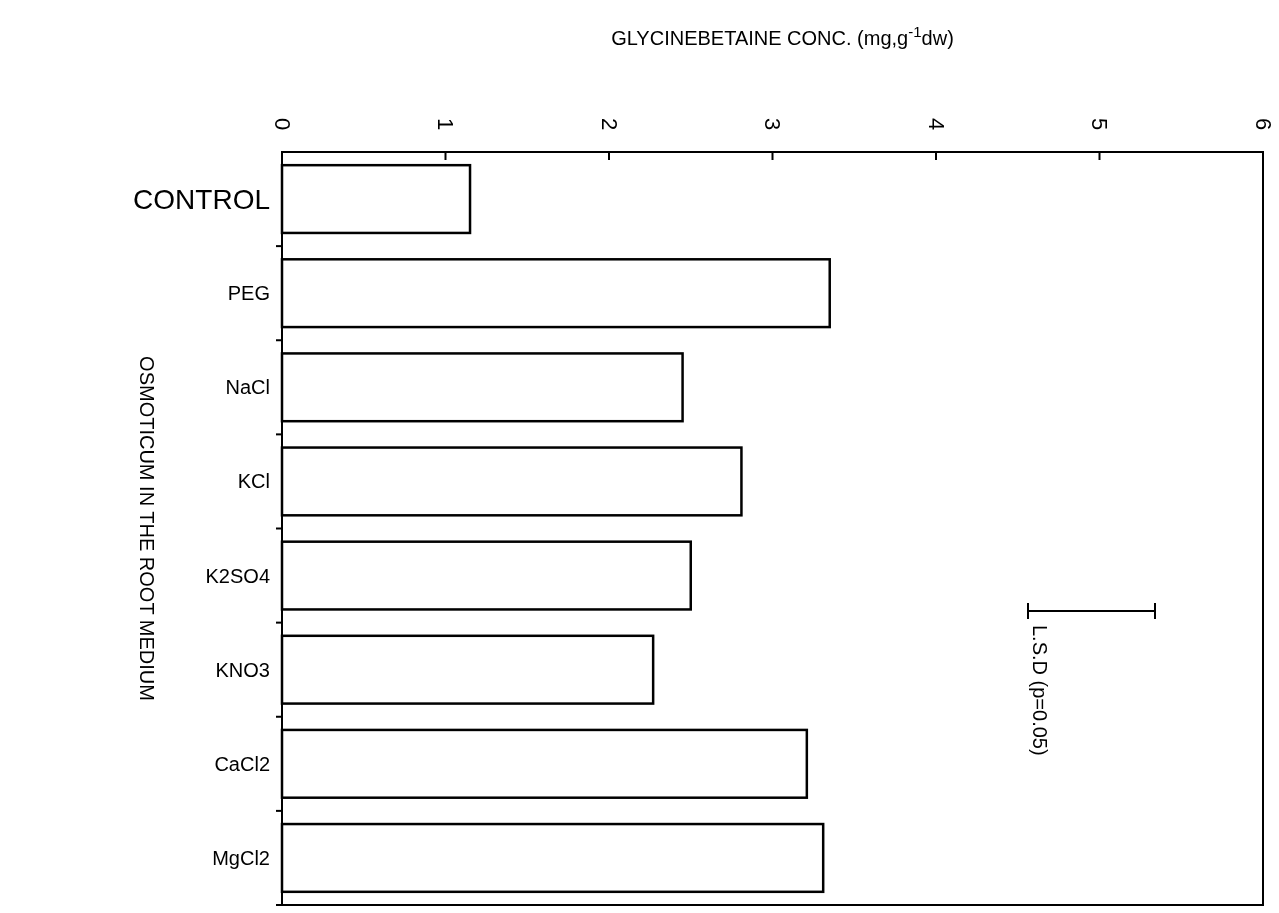 Image resolution: width=1279 pixels, height=913 pixels. What do you see at coordinates (147, 528) in the screenshot?
I see `y-axis-title: OSMOTICUM IN THE ROOT MEDIUM` at bounding box center [147, 528].